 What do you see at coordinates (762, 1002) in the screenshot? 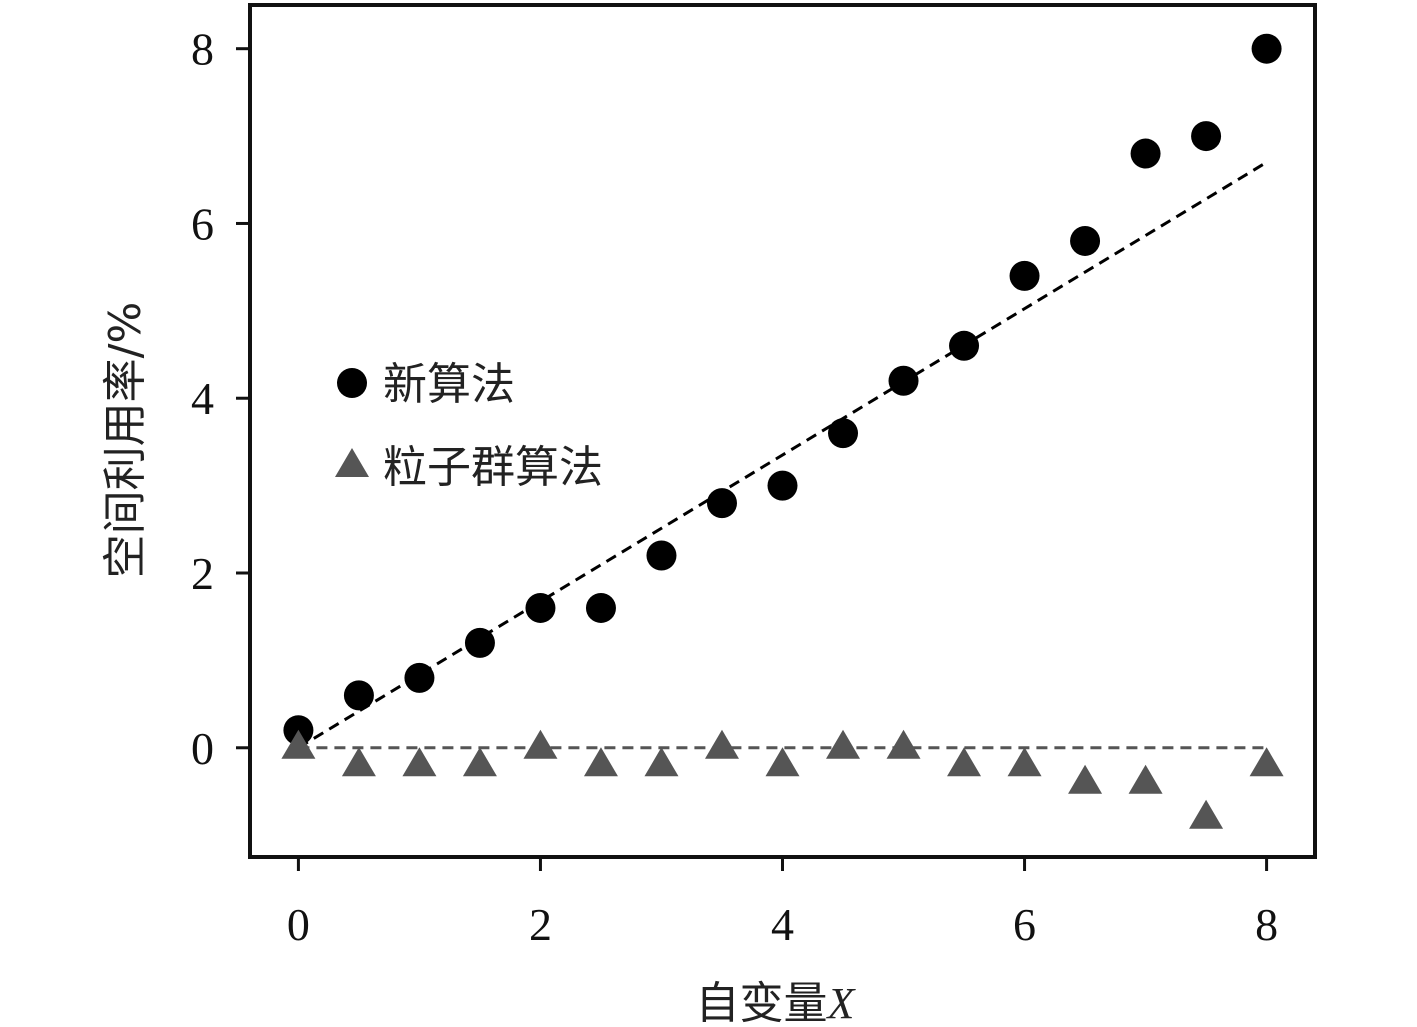
I see `x-axis-title-text: 自变量` at bounding box center [762, 1002].